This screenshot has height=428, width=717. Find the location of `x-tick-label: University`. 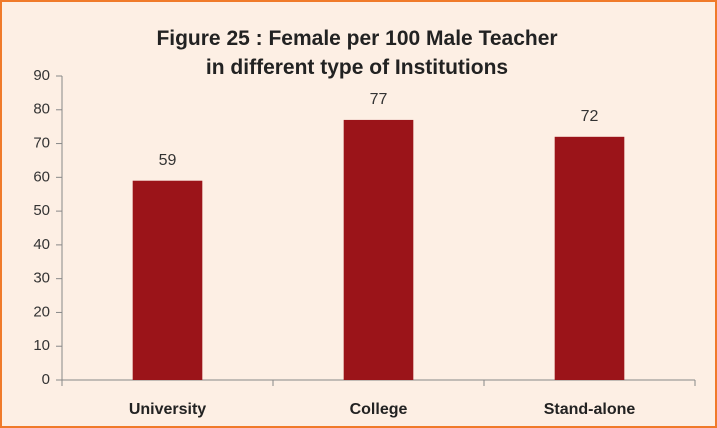

x-tick-label: University is located at coordinates (167, 409).